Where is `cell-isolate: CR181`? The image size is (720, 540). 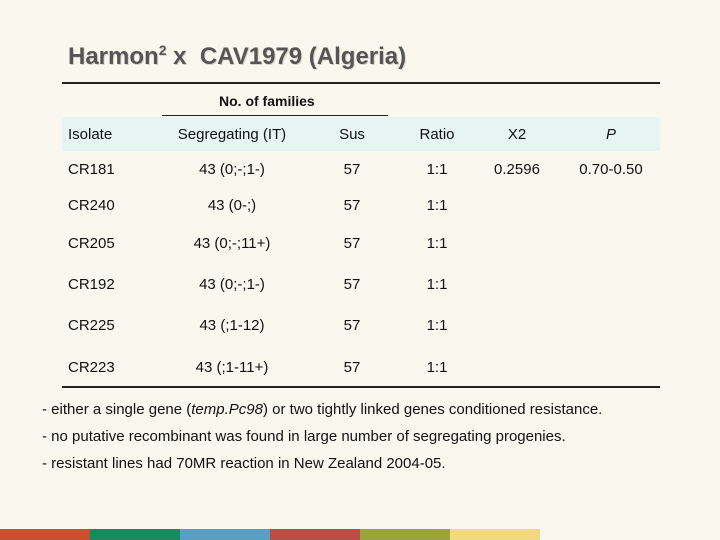
cell-isolate: CR181 is located at coordinates (91, 169).